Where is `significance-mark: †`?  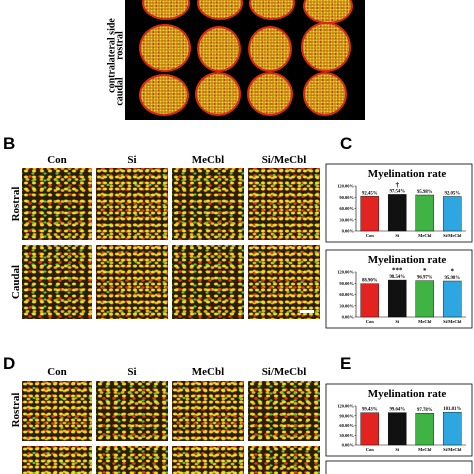
significance-mark: † is located at coordinates (398, 185).